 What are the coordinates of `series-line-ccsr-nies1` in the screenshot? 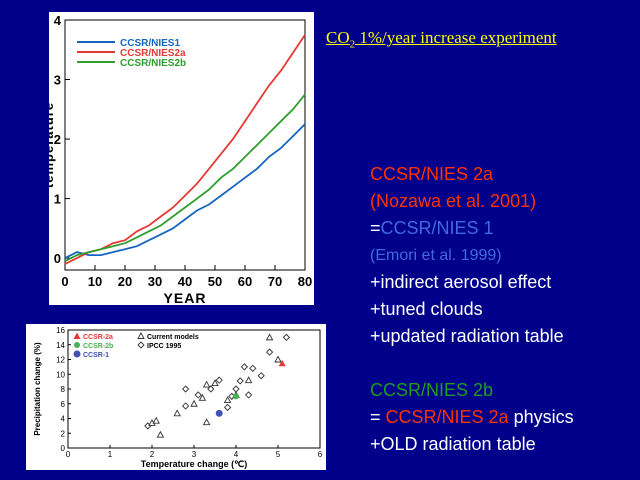 It's located at (185, 191).